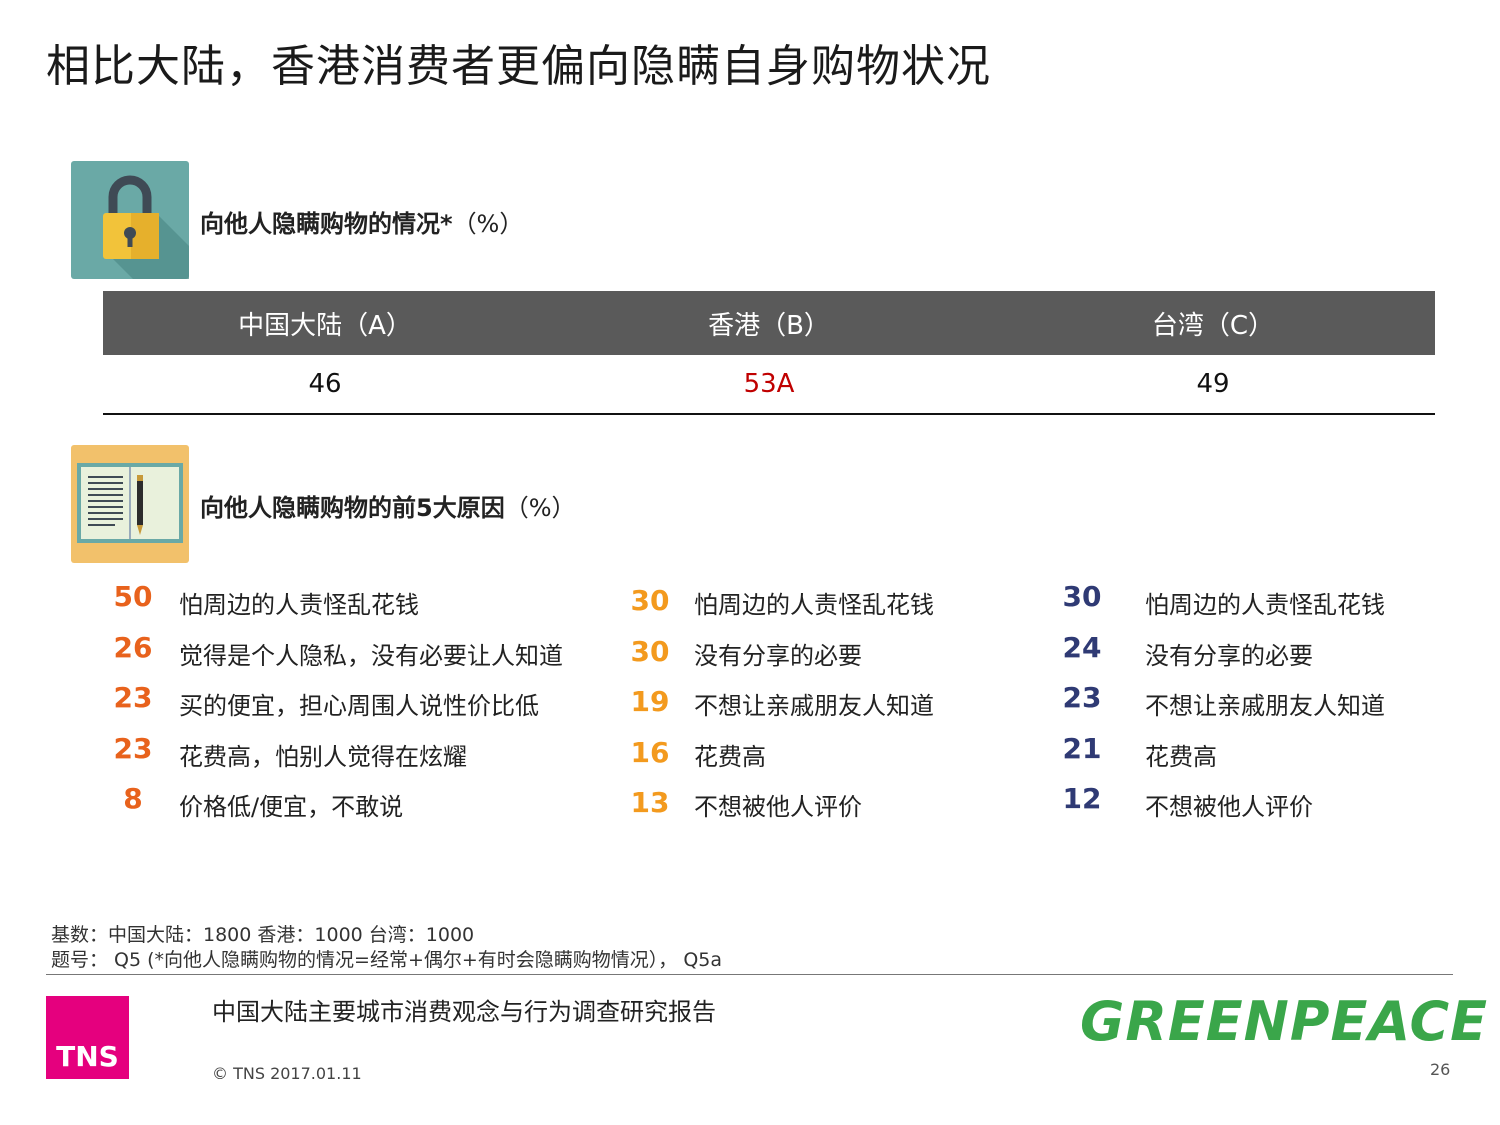 The width and height of the screenshot is (1500, 1125). I want to click on section1-heading-text: 向他人隐瞒购物的情况*, so click(326, 224).